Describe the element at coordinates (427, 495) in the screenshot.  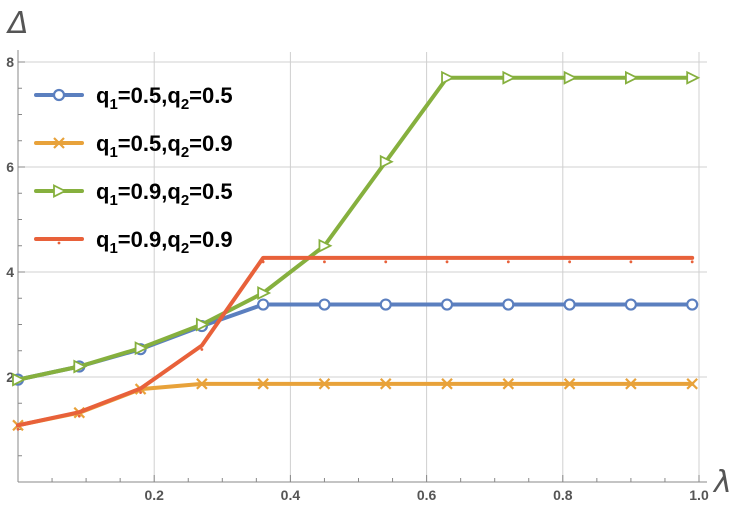
I see `x-tick-label: 0.6` at that location.